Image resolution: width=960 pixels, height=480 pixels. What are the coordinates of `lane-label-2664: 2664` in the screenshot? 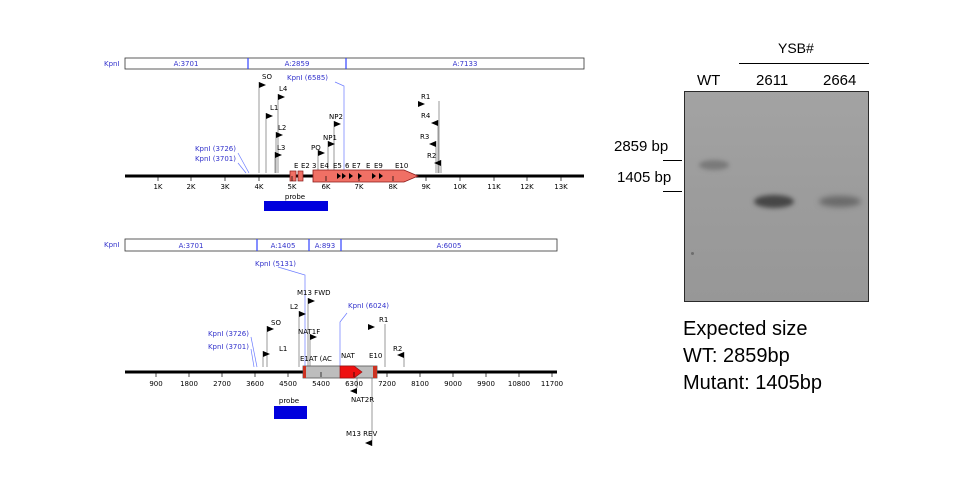 It's located at (840, 80).